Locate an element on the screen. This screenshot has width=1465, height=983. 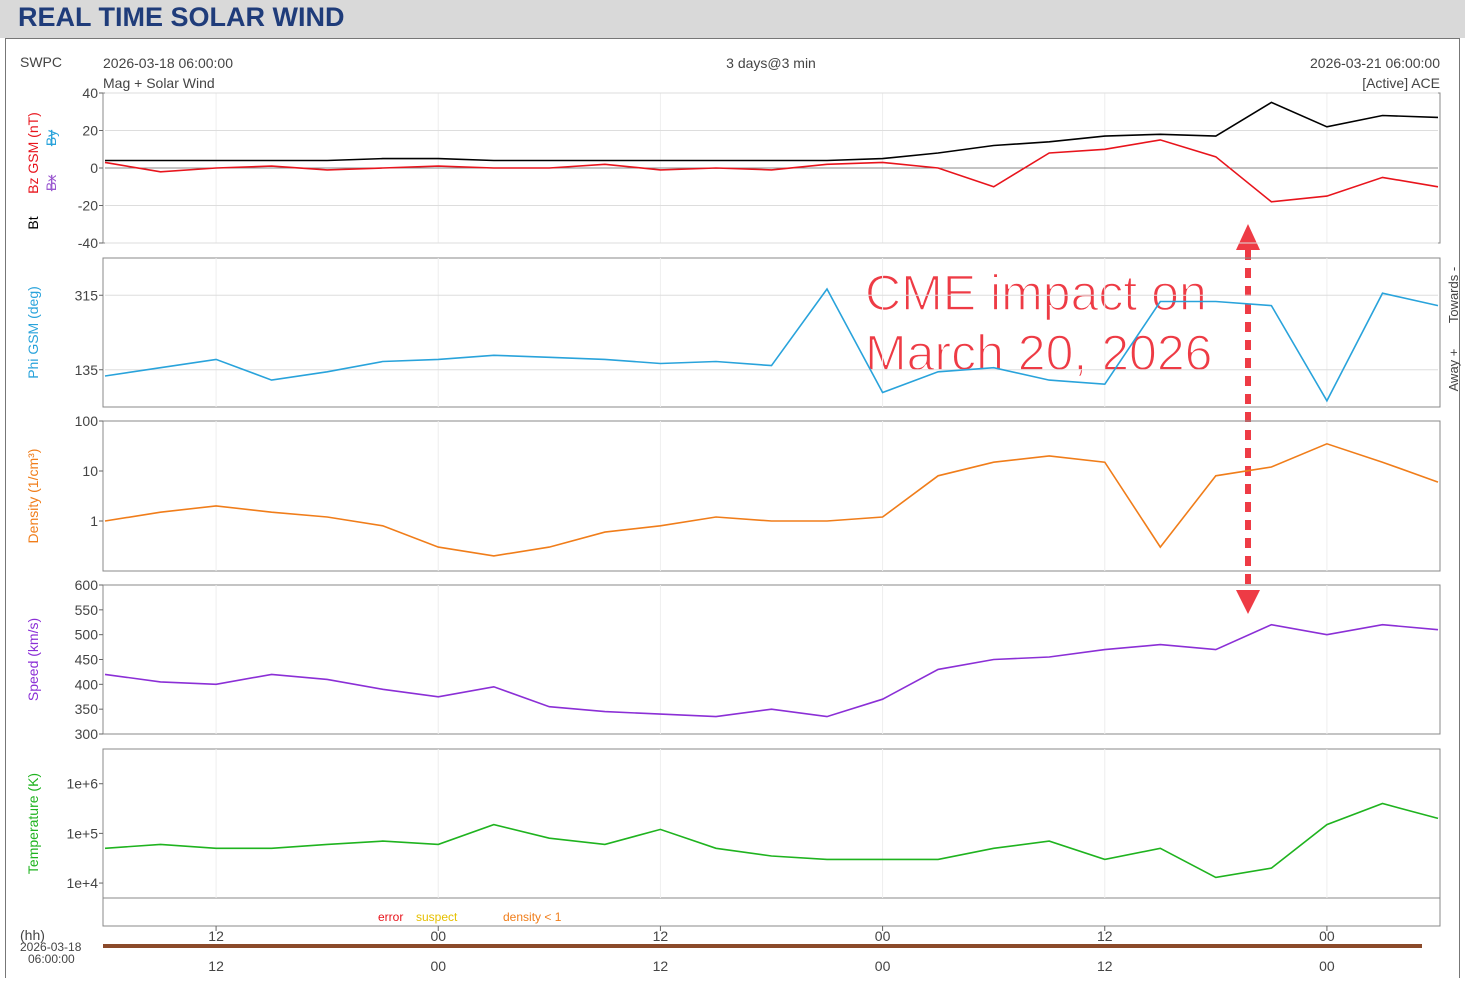
product: Mag + Solar Wind is located at coordinates (159, 83).